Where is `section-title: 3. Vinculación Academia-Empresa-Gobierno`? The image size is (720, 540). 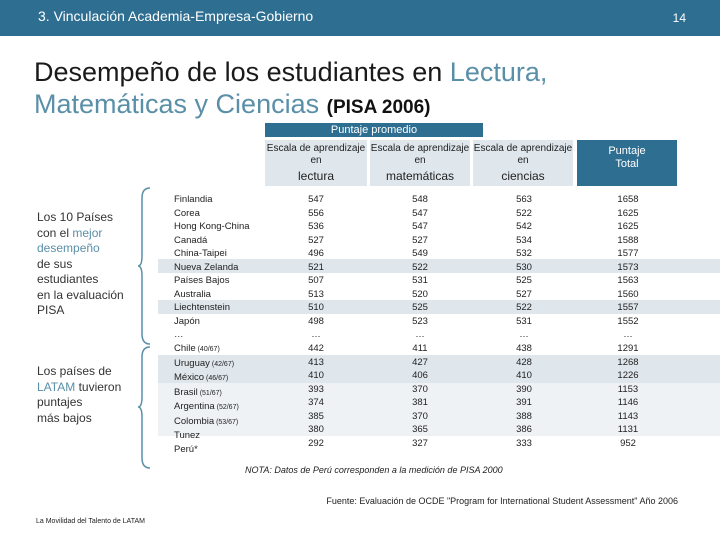 section-title: 3. Vinculación Academia-Empresa-Gobierno is located at coordinates (176, 16).